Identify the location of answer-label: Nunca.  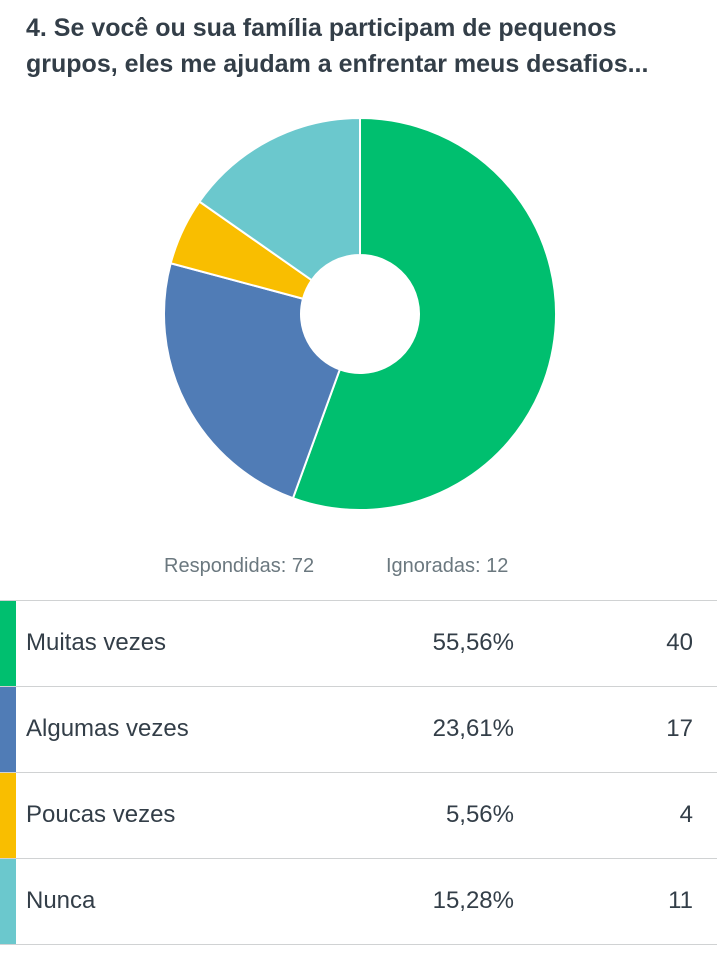
(61, 900).